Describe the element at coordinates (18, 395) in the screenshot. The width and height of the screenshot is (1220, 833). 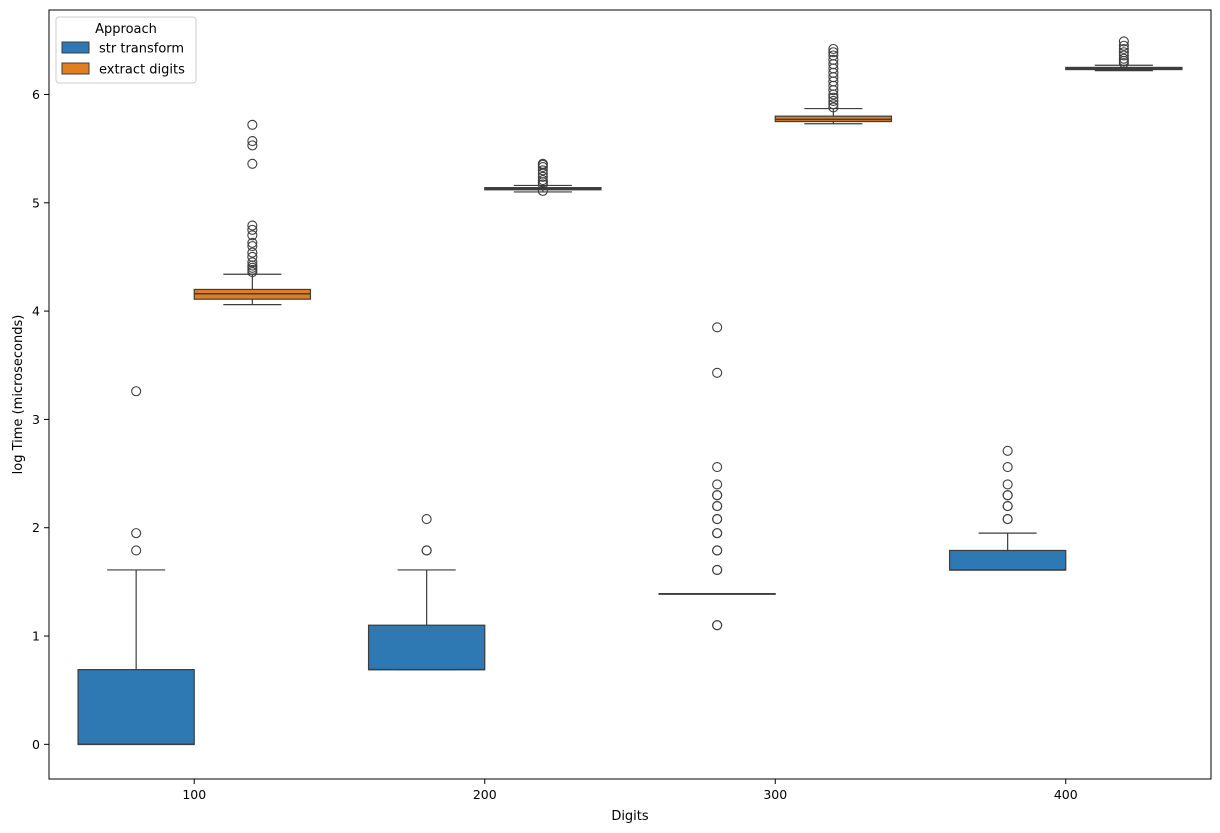
I see `y-axis-title: log Time (microseconds)` at that location.